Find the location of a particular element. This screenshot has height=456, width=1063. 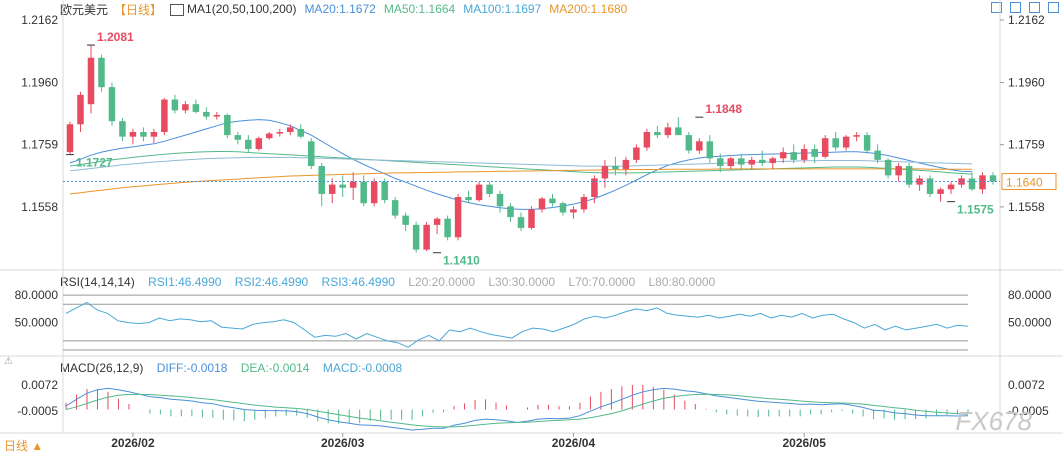

last-price-label: 1.1640 is located at coordinates (1024, 183).